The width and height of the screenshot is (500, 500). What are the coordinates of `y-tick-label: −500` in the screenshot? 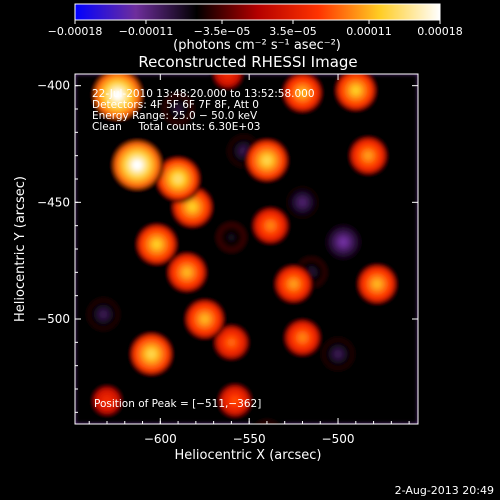 It's located at (53, 319).